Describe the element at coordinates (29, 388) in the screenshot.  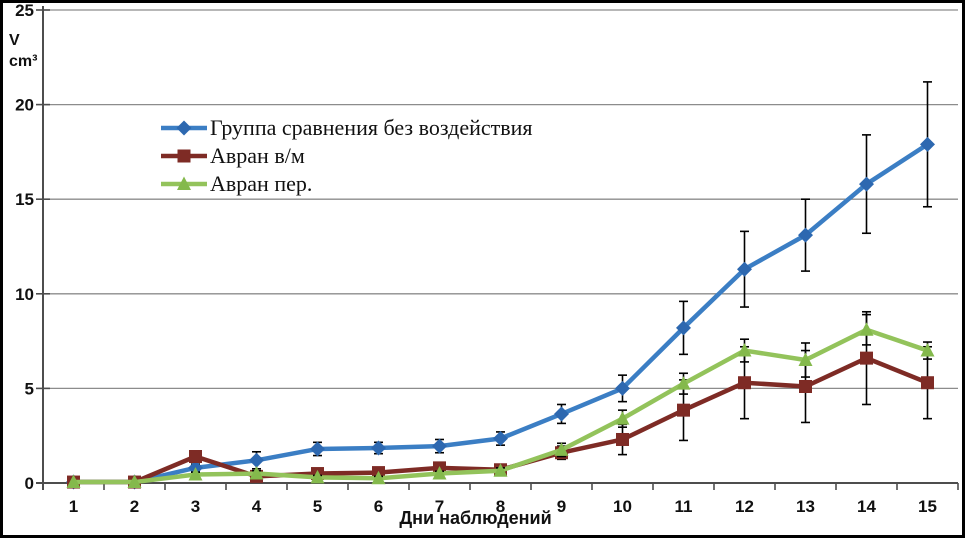
I see `y-tick-label: 5` at that location.